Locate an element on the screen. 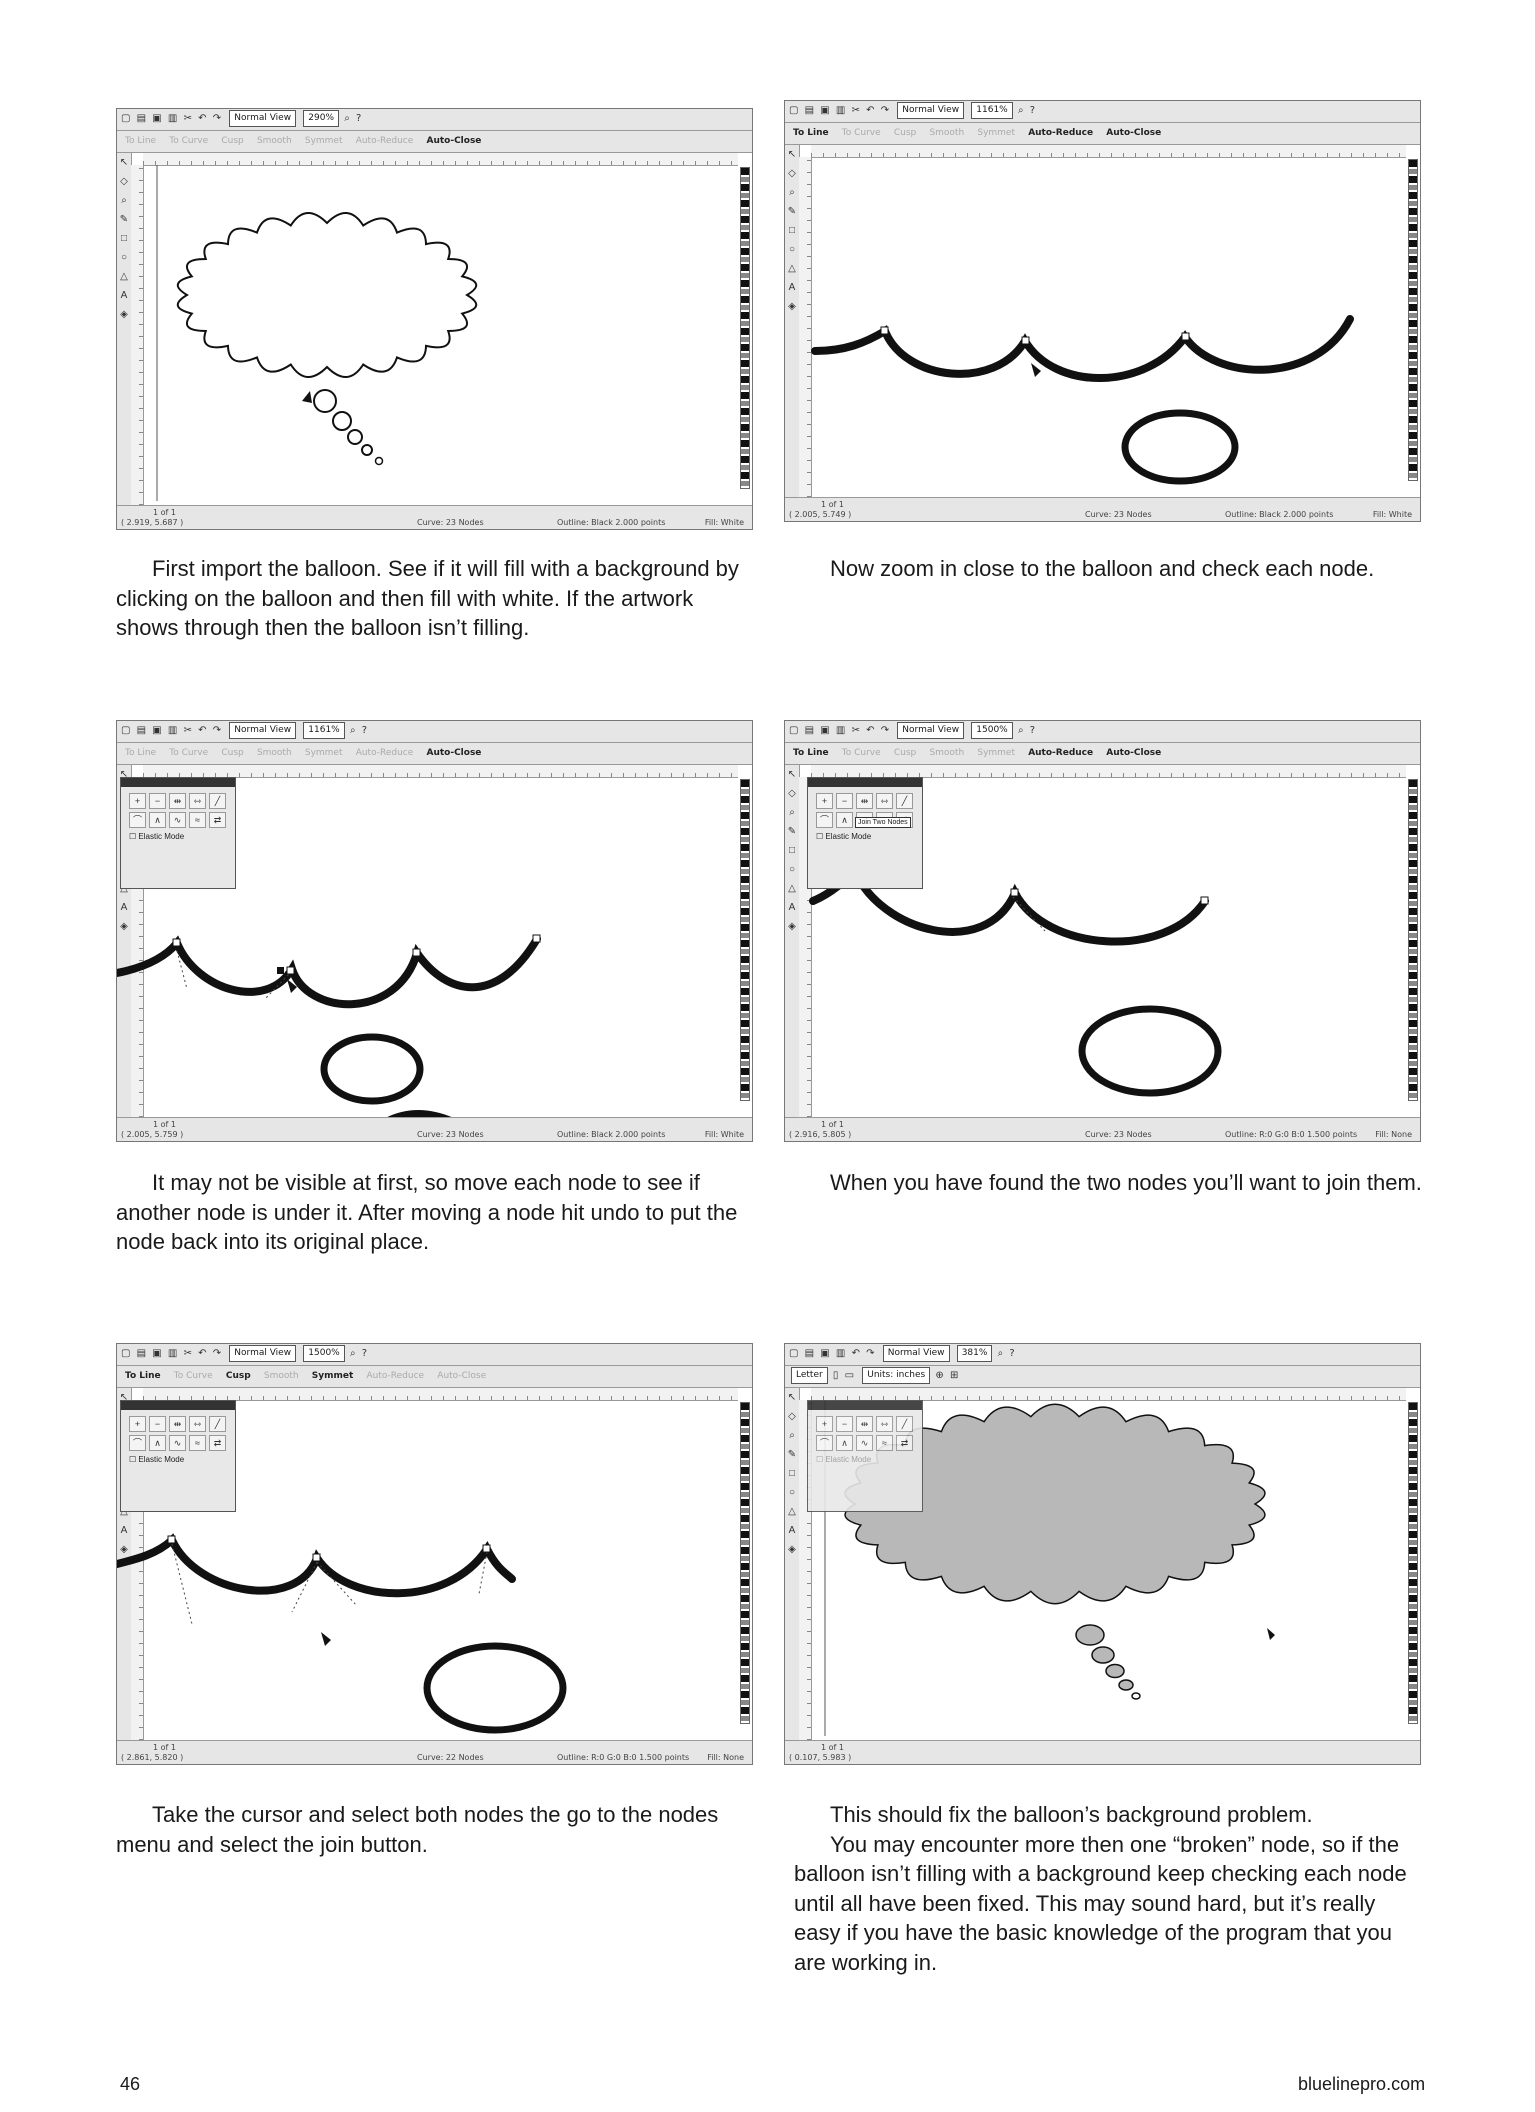 The height and width of the screenshot is (2112, 1535). shape-icon: ◇ is located at coordinates (124, 181).